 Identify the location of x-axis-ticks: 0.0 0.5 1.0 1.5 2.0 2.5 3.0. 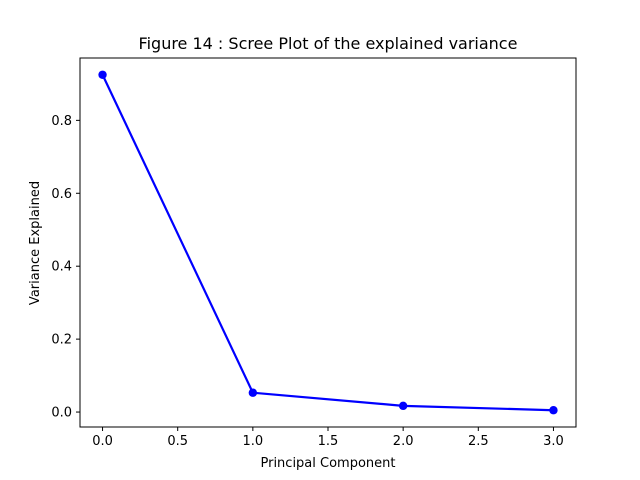
(328, 438).